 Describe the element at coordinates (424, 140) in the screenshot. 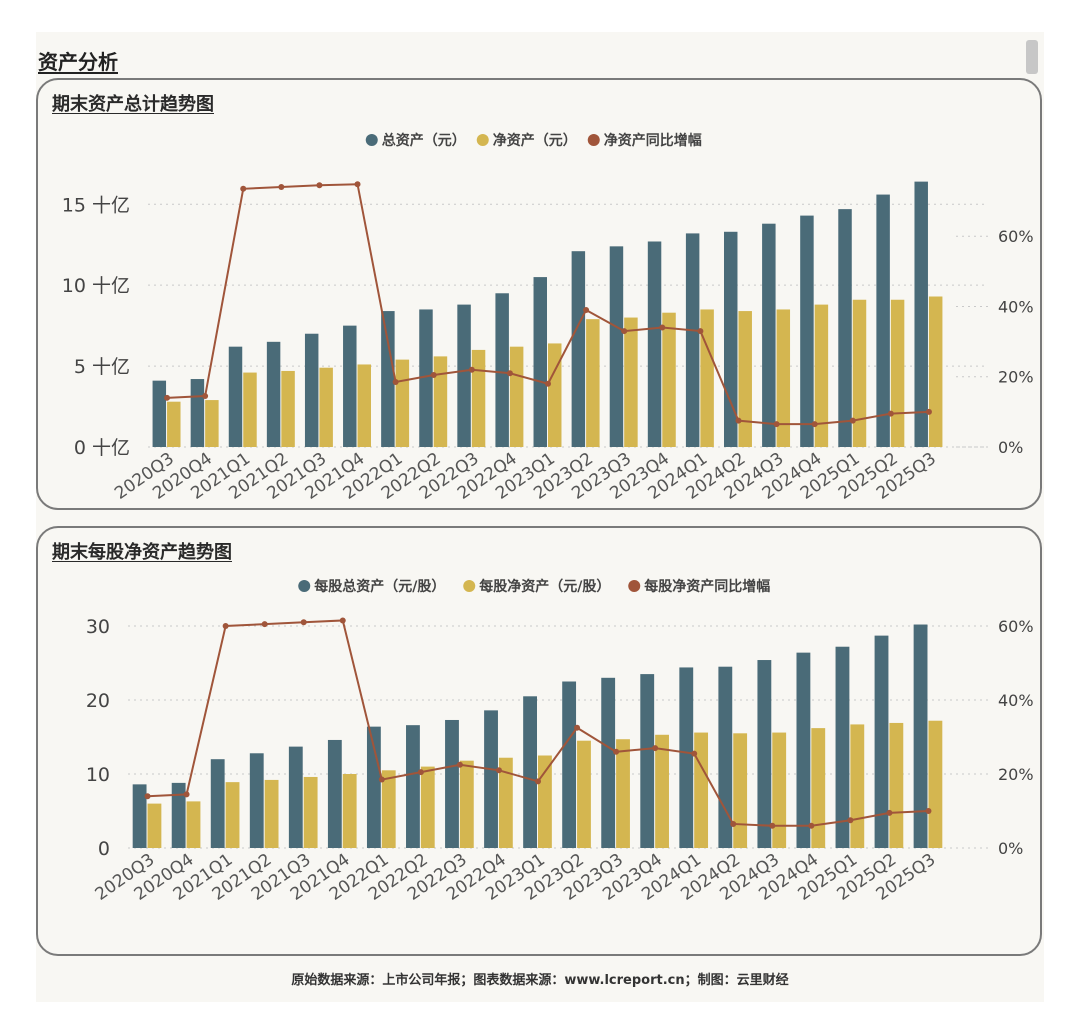

I see `legend-label: 总资产（元）` at that location.